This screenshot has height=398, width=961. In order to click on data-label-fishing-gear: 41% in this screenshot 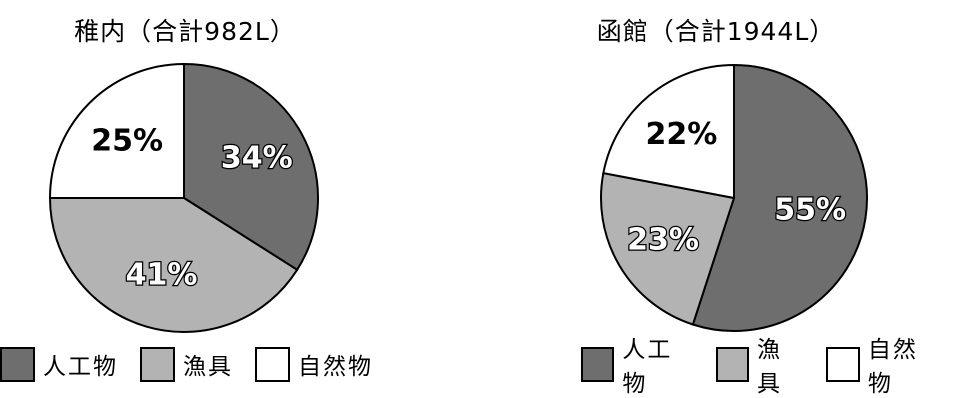, I will do `click(162, 275)`.